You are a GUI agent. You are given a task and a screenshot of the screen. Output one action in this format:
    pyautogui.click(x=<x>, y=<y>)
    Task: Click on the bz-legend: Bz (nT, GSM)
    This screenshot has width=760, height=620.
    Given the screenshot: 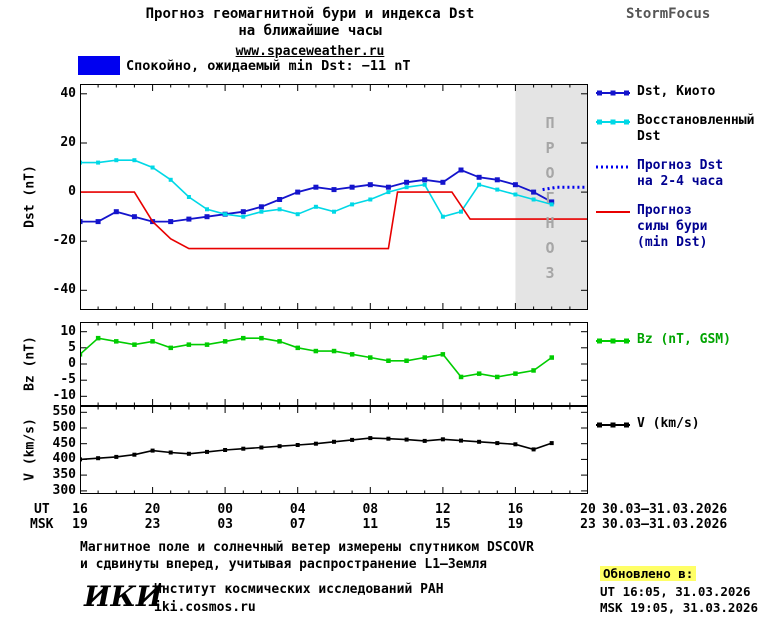 What is the action you would take?
    pyautogui.click(x=677, y=346)
    